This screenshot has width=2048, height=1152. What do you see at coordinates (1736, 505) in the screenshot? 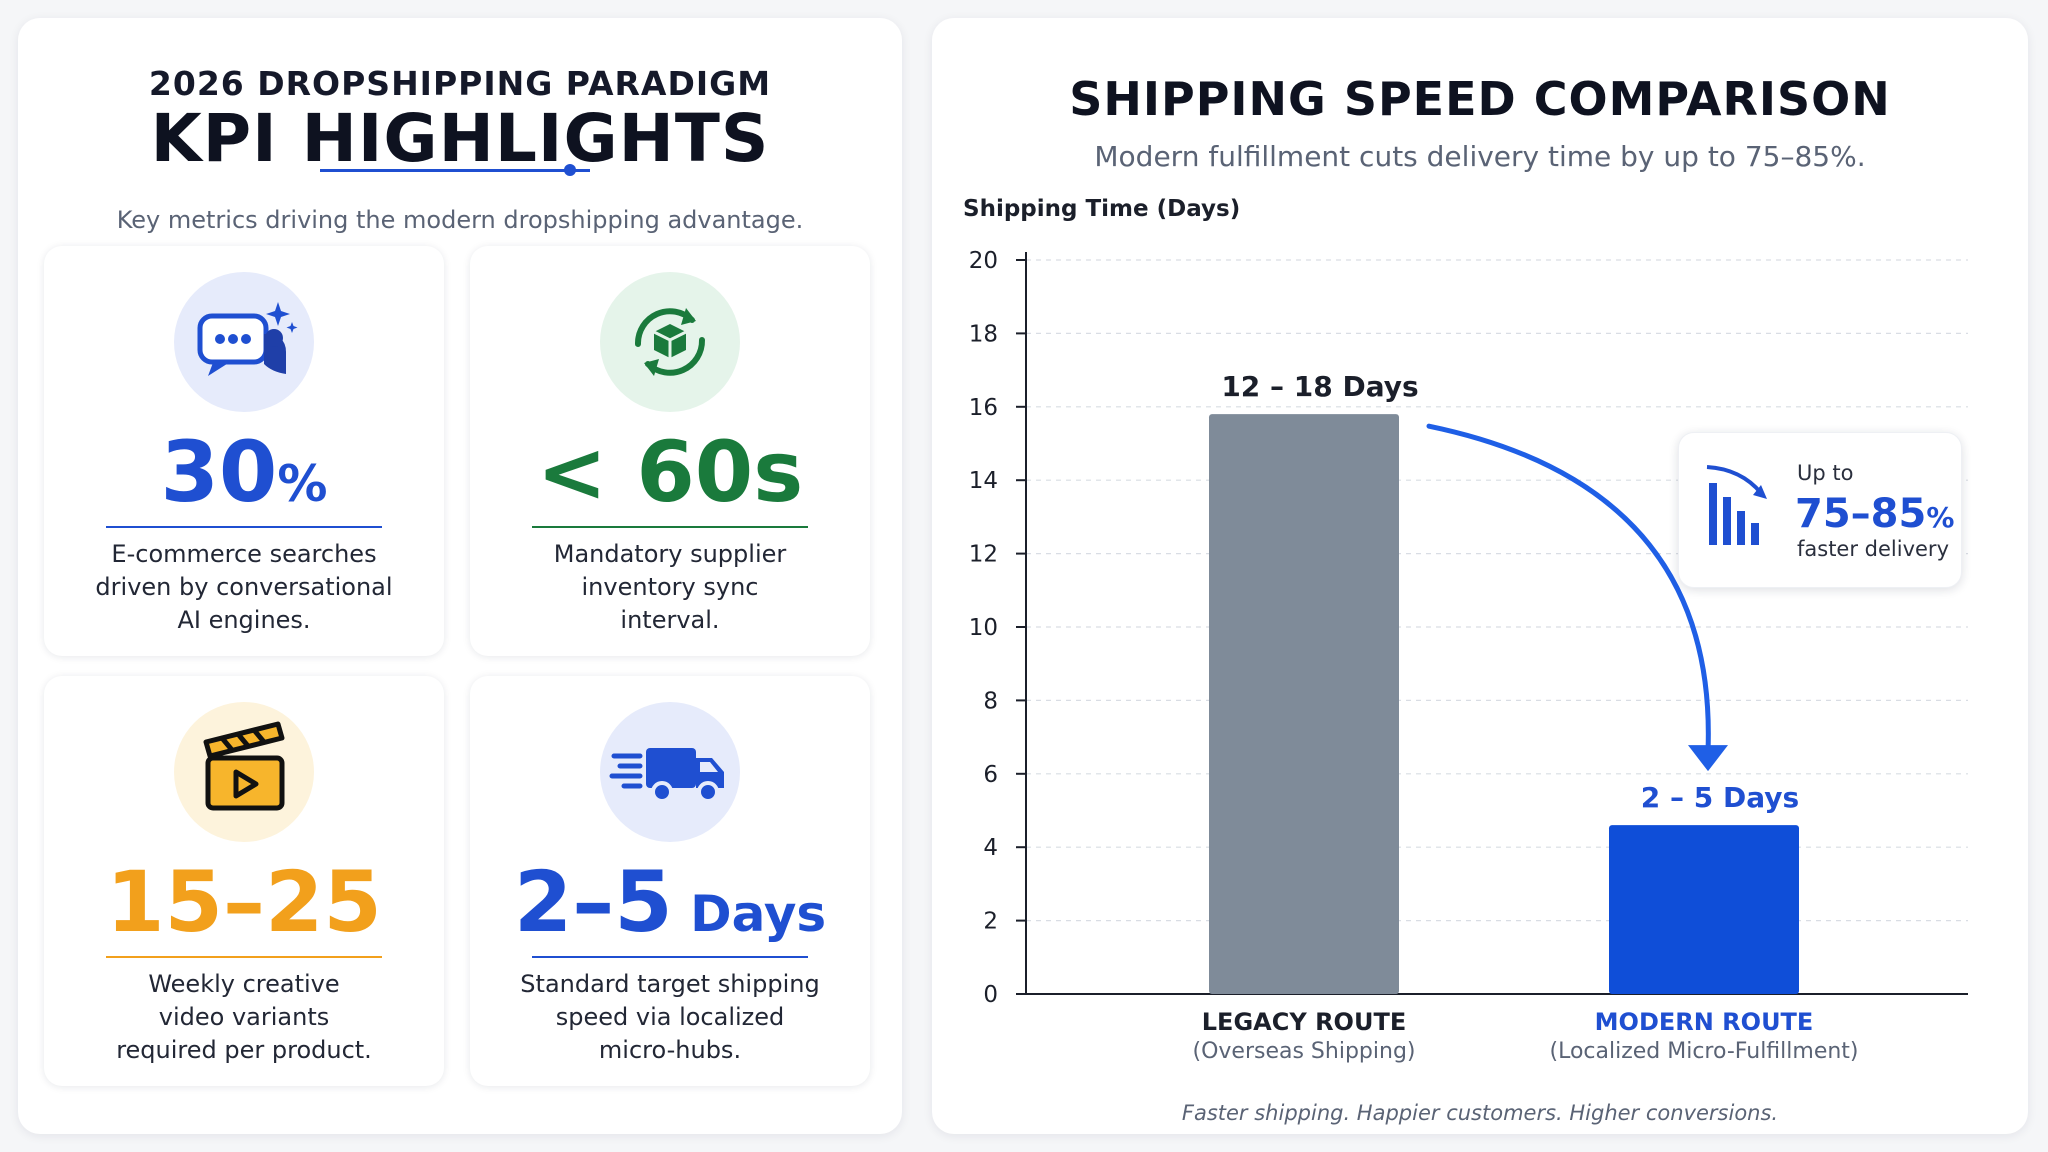
I see `declining-bars-icon` at bounding box center [1736, 505].